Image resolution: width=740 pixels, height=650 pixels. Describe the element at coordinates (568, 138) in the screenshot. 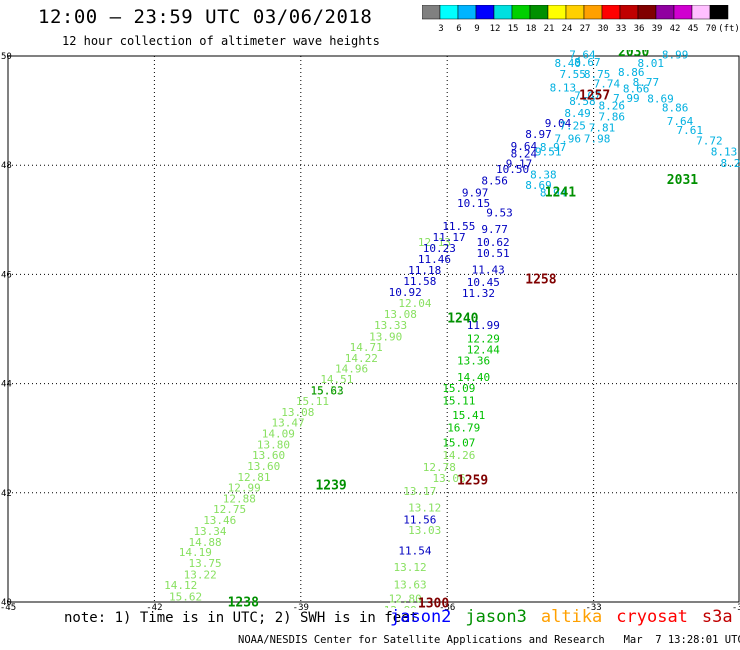

I see `wave-height-value: 7.96` at that location.